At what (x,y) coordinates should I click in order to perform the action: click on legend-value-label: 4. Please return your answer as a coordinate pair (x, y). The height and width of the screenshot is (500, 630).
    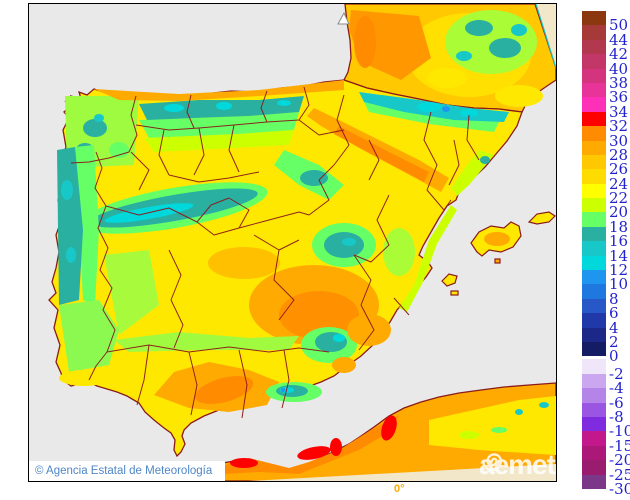
    Looking at the image, I should click on (614, 327).